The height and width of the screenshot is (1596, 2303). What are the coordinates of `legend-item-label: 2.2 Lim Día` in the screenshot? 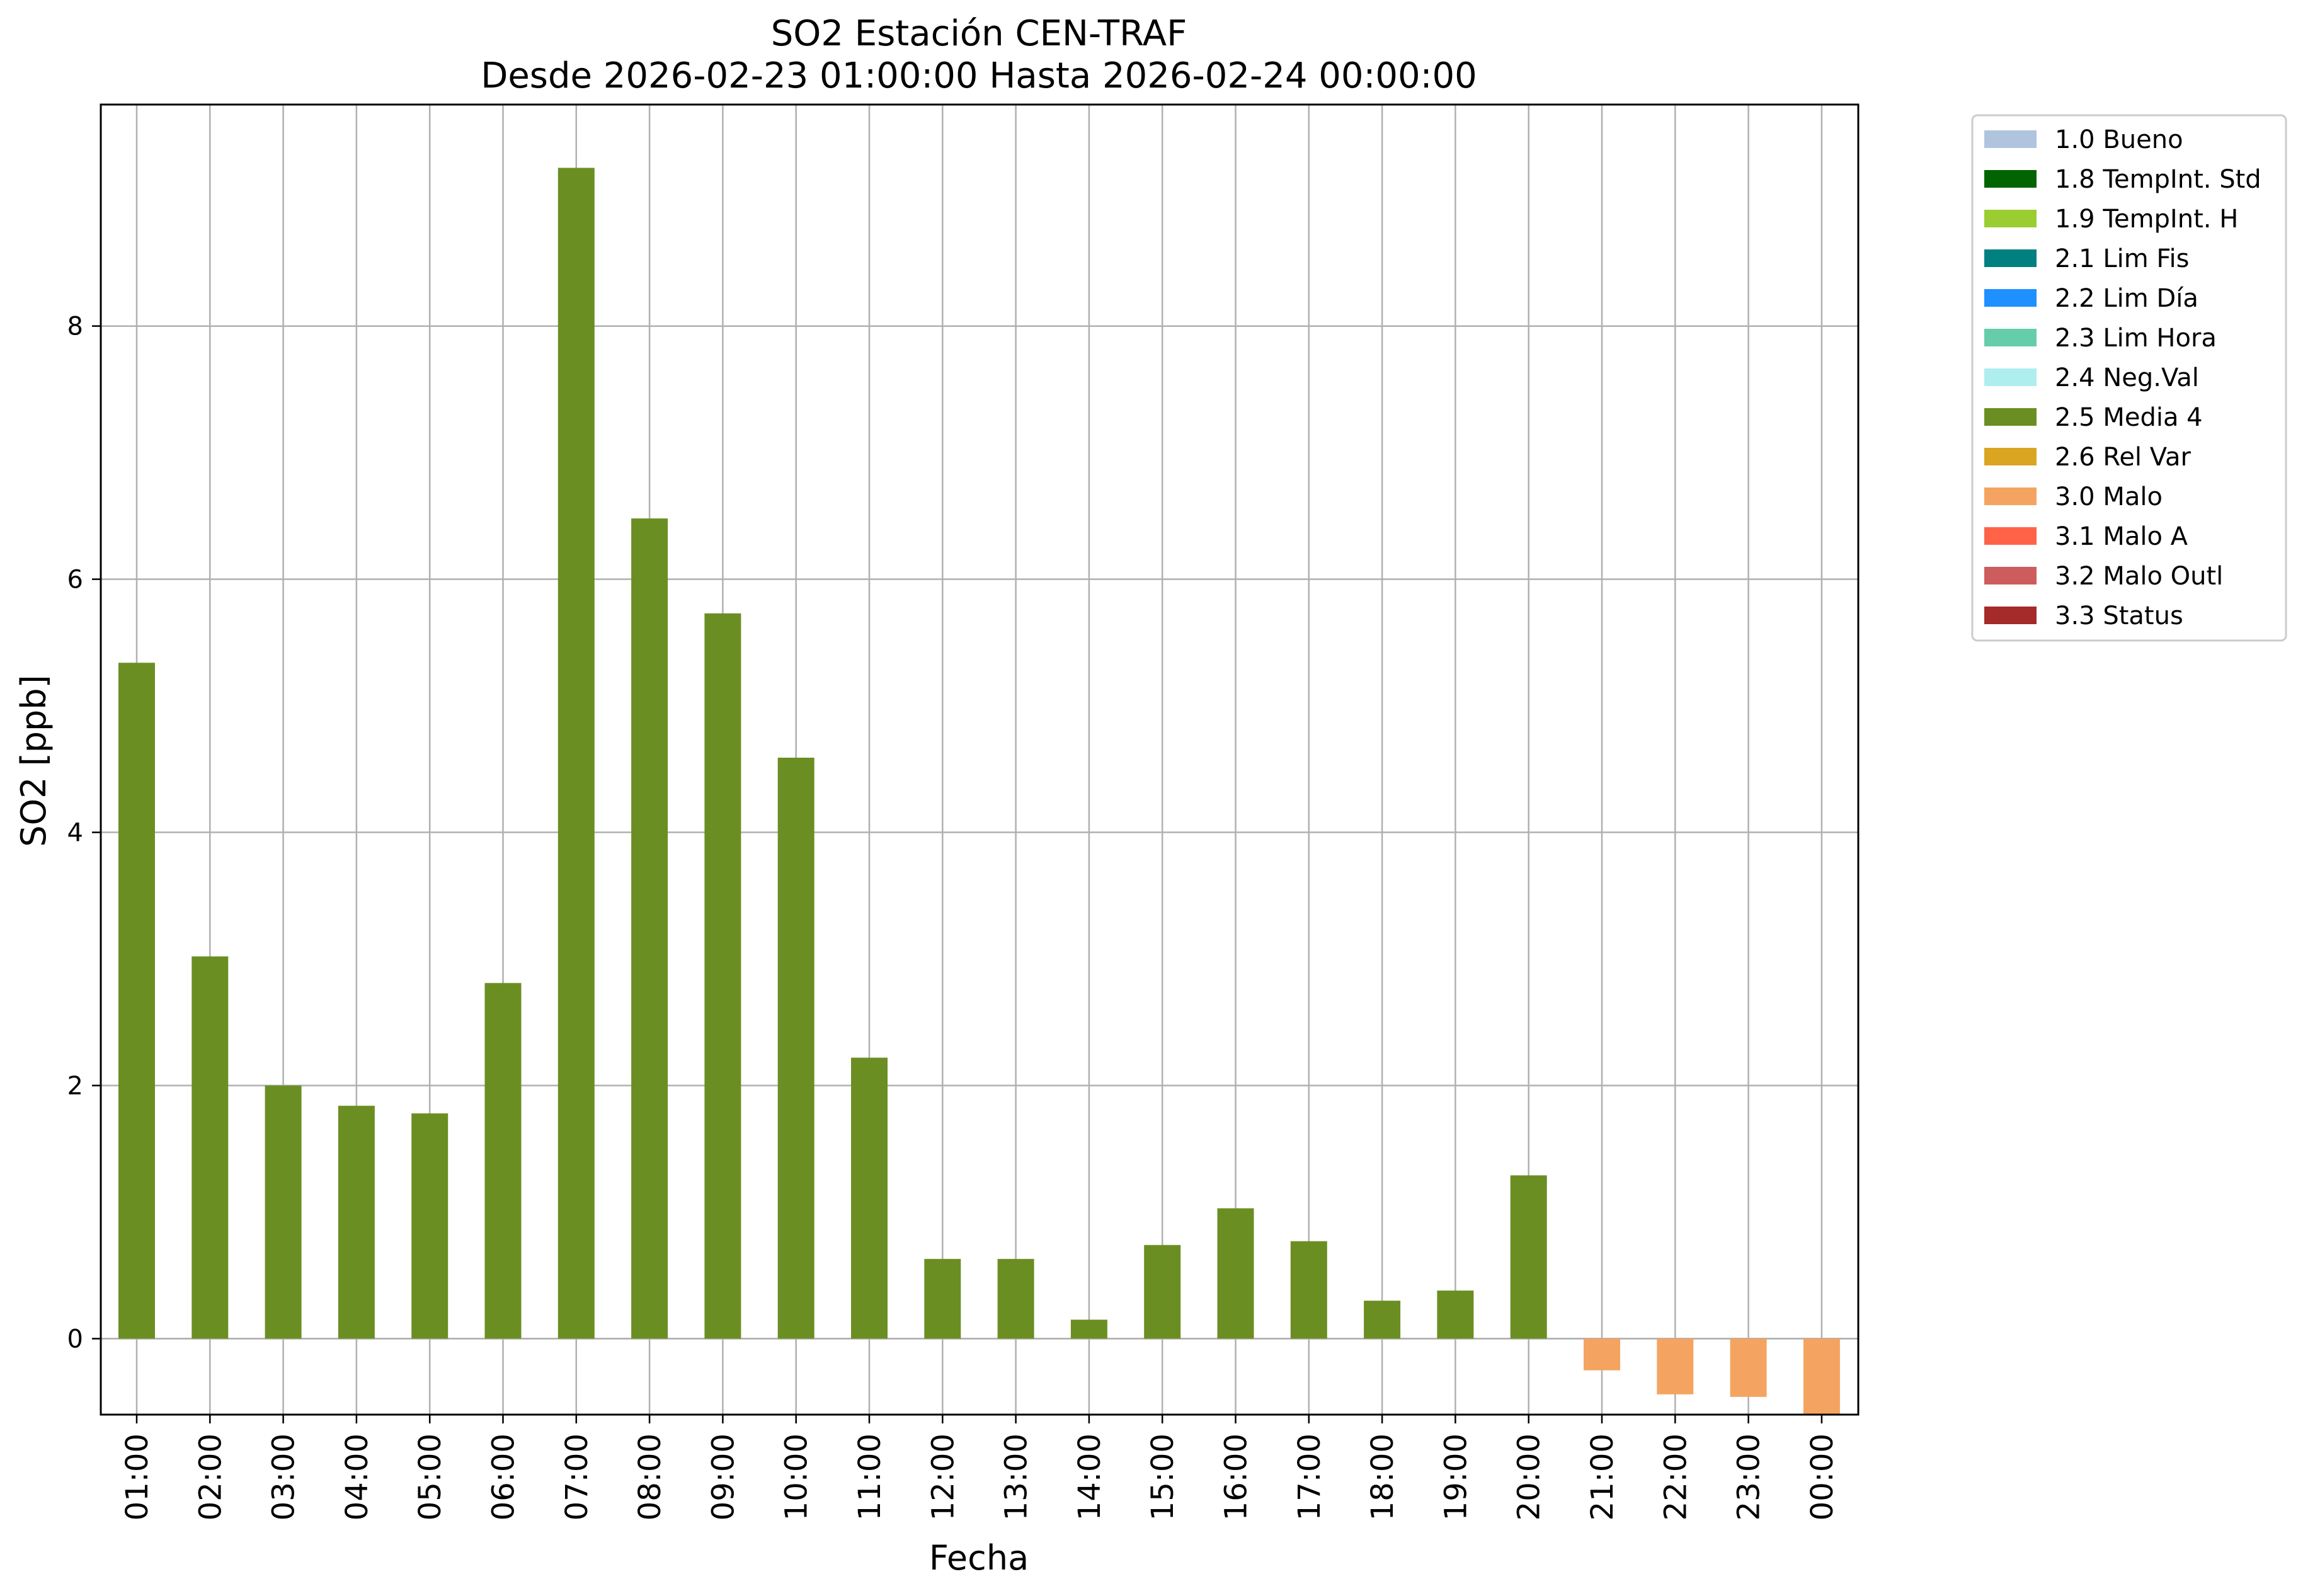 It's located at (2126, 298).